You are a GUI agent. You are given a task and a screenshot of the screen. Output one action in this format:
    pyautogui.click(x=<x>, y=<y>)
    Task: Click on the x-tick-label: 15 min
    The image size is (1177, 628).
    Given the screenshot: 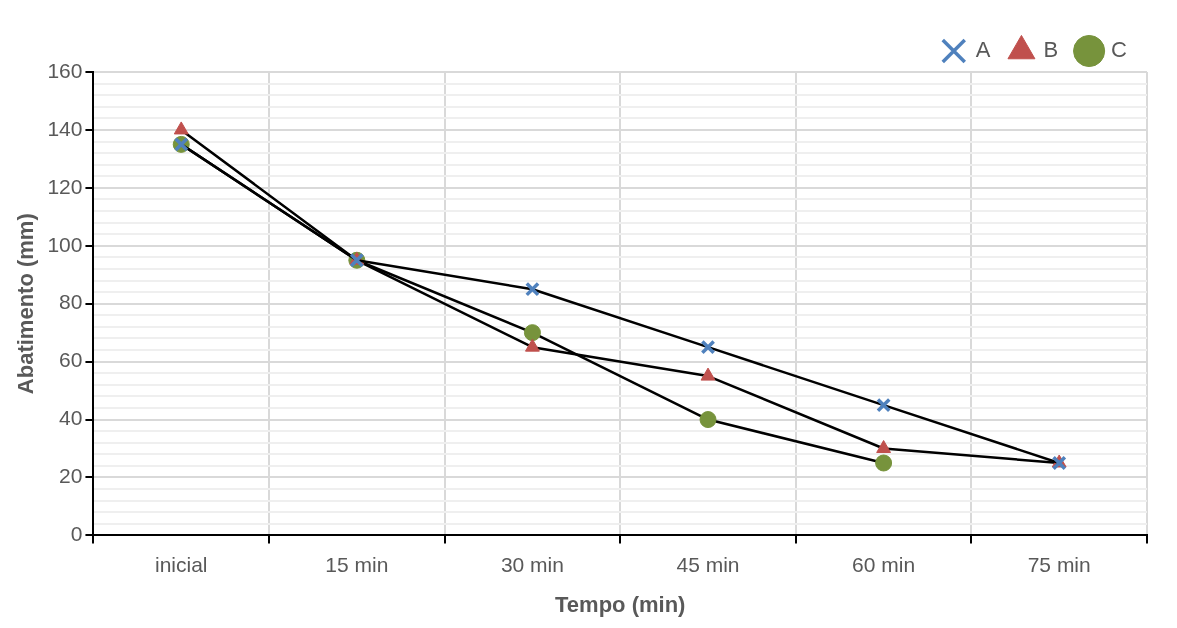 What is the action you would take?
    pyautogui.click(x=357, y=564)
    